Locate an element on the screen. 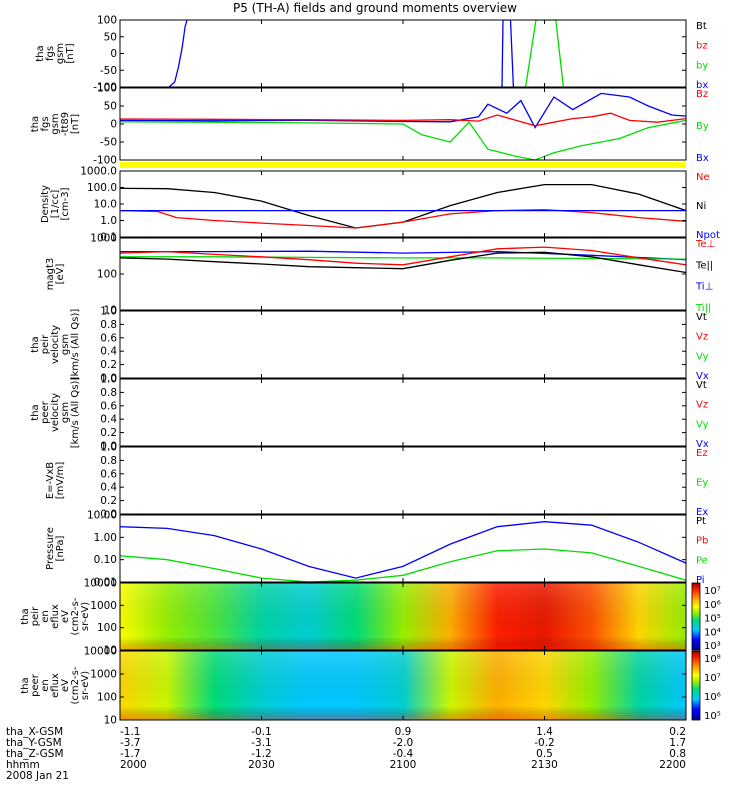 The width and height of the screenshot is (750, 800). ylabel-line: [nT] is located at coordinates (70, 53).